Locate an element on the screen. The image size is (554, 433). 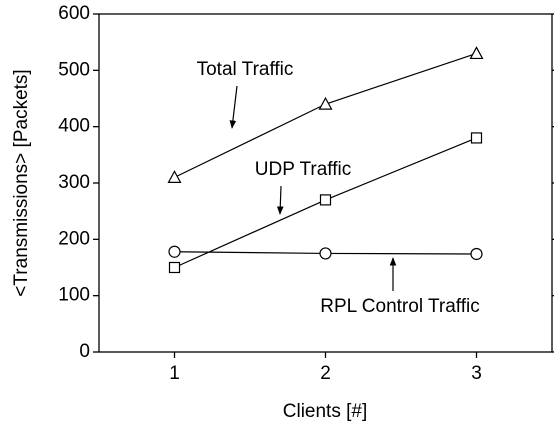
y-tick-label: 100 is located at coordinates (74, 295).